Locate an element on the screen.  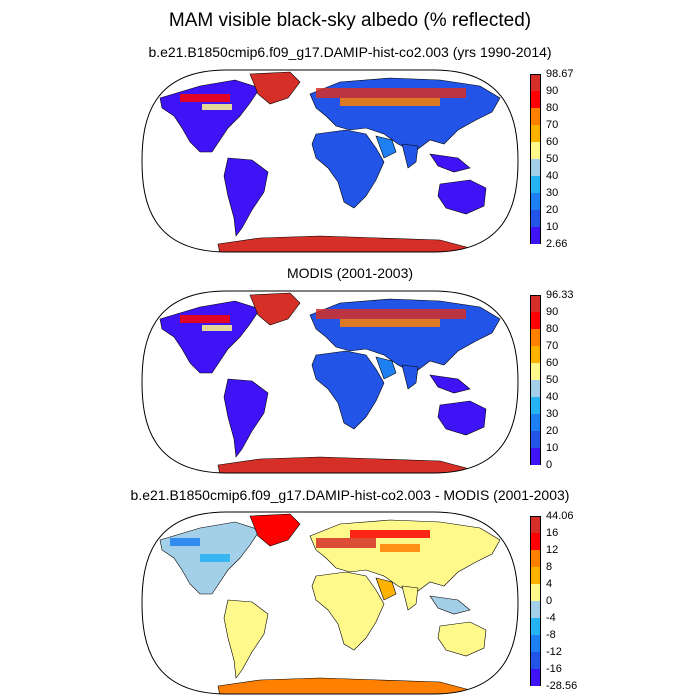
continent-namerica is located at coordinates (210, 116).